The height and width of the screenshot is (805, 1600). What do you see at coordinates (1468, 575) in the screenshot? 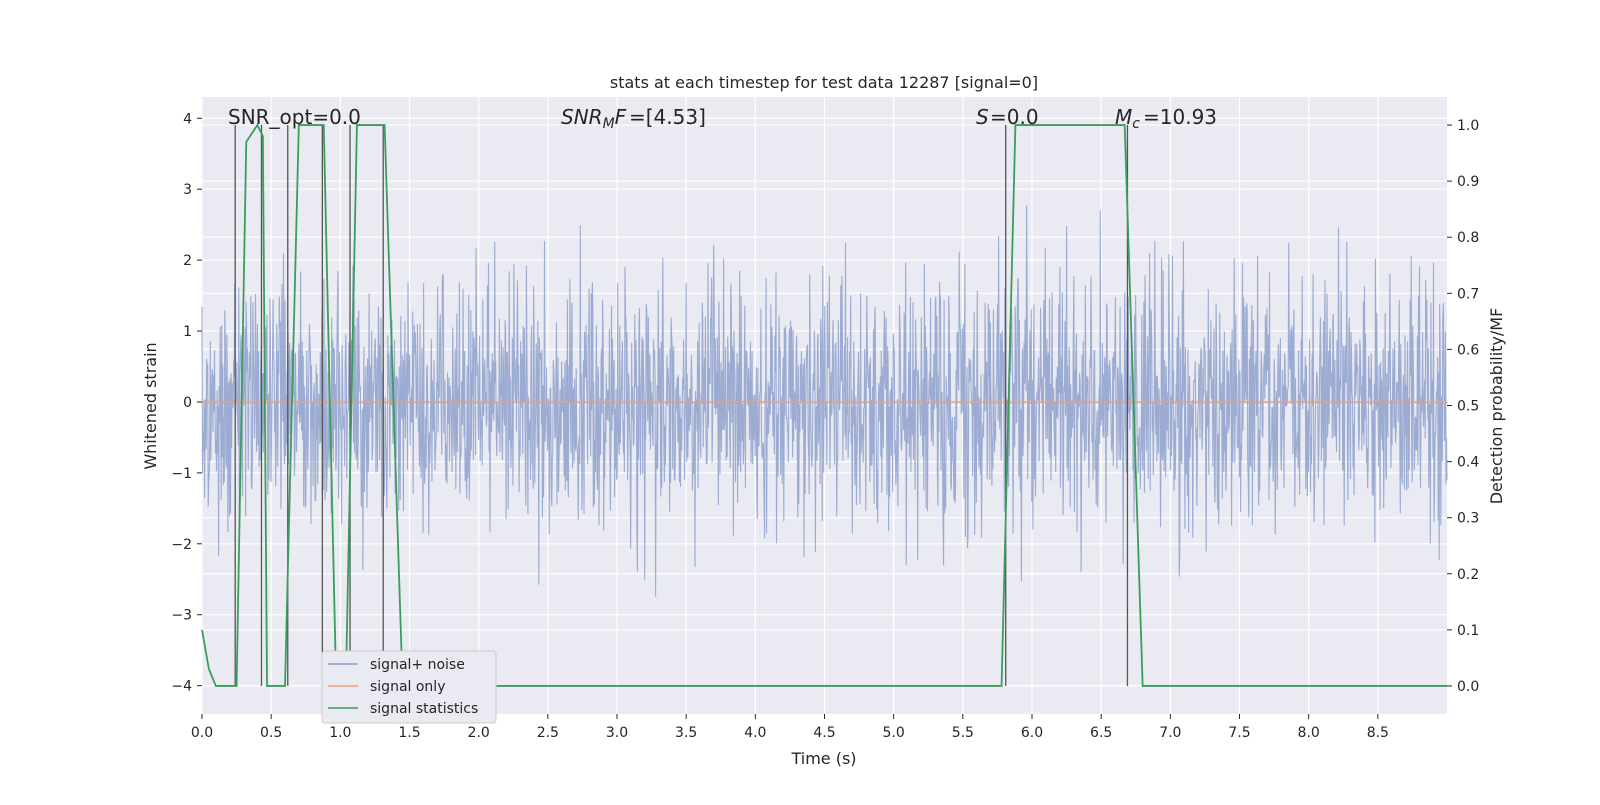
I see `y2-tick-label: 0.2` at bounding box center [1468, 575].